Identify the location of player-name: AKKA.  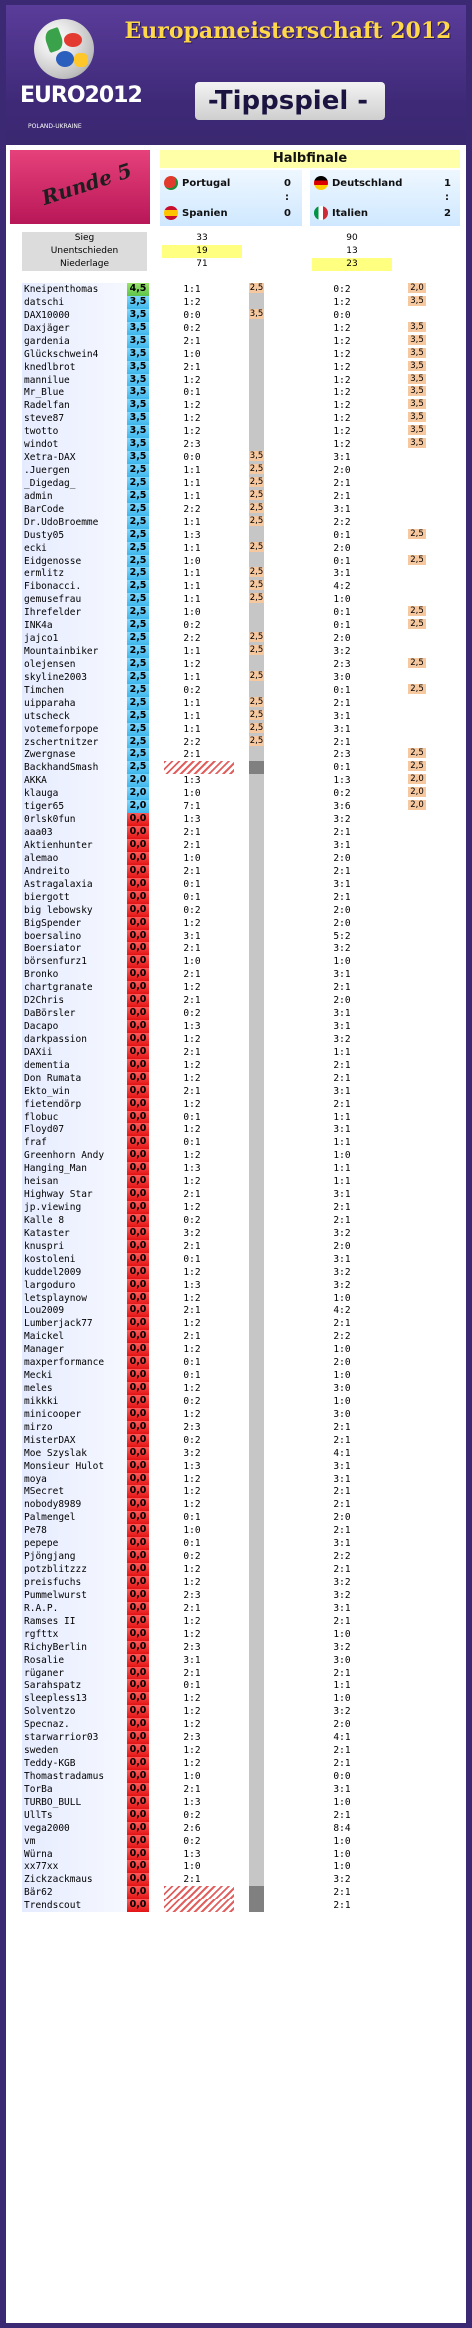
(74, 781).